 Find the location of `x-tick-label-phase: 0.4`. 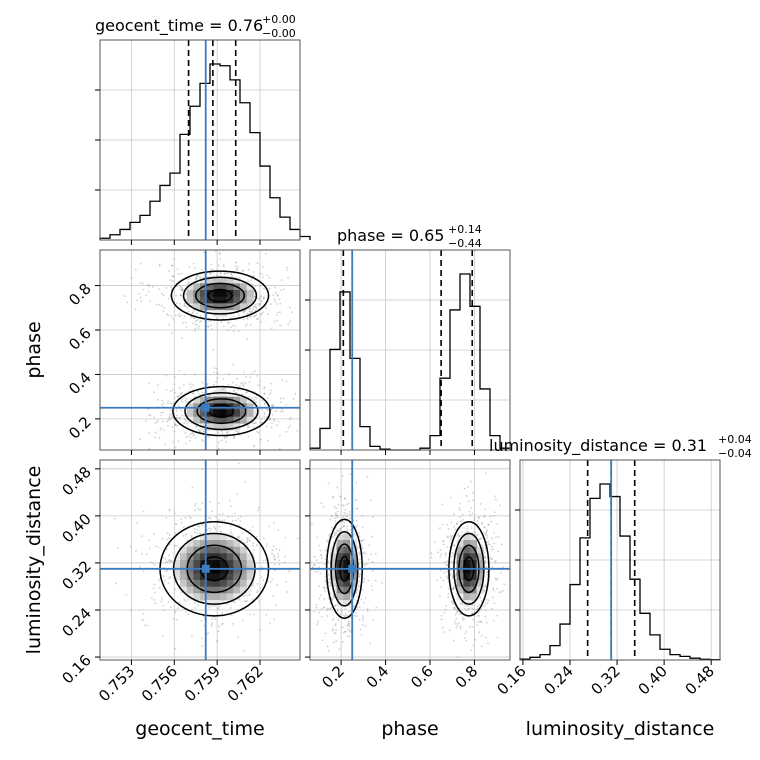

x-tick-label-phase: 0.4 is located at coordinates (378, 677).